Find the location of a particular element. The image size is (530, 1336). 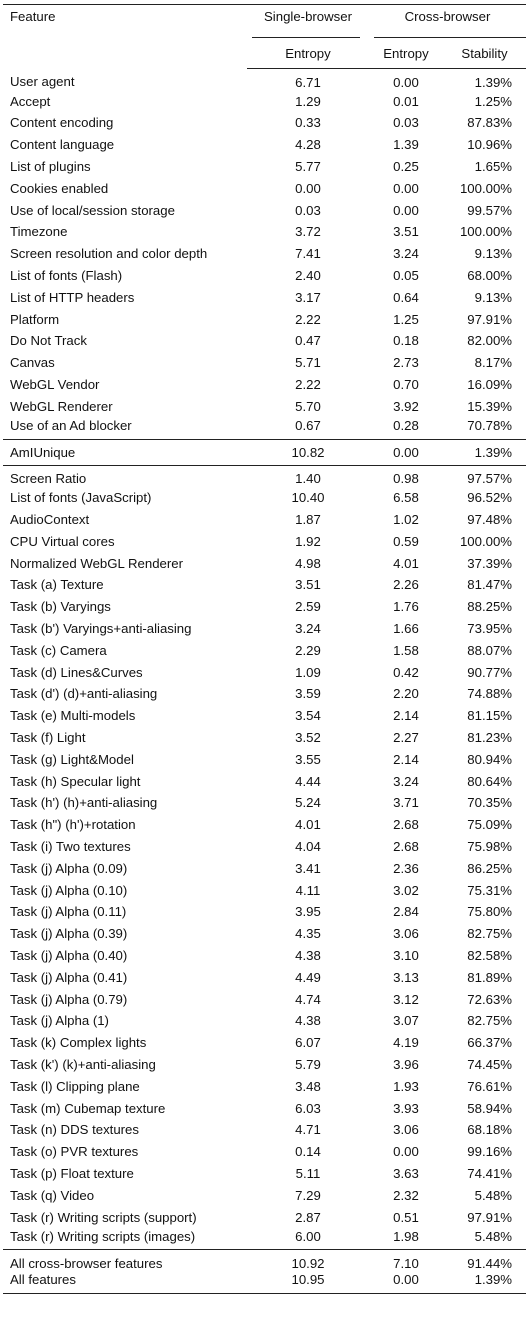

table-row: Task (p) Float texture 5.11 3.63 74.41% is located at coordinates (264, 1174).